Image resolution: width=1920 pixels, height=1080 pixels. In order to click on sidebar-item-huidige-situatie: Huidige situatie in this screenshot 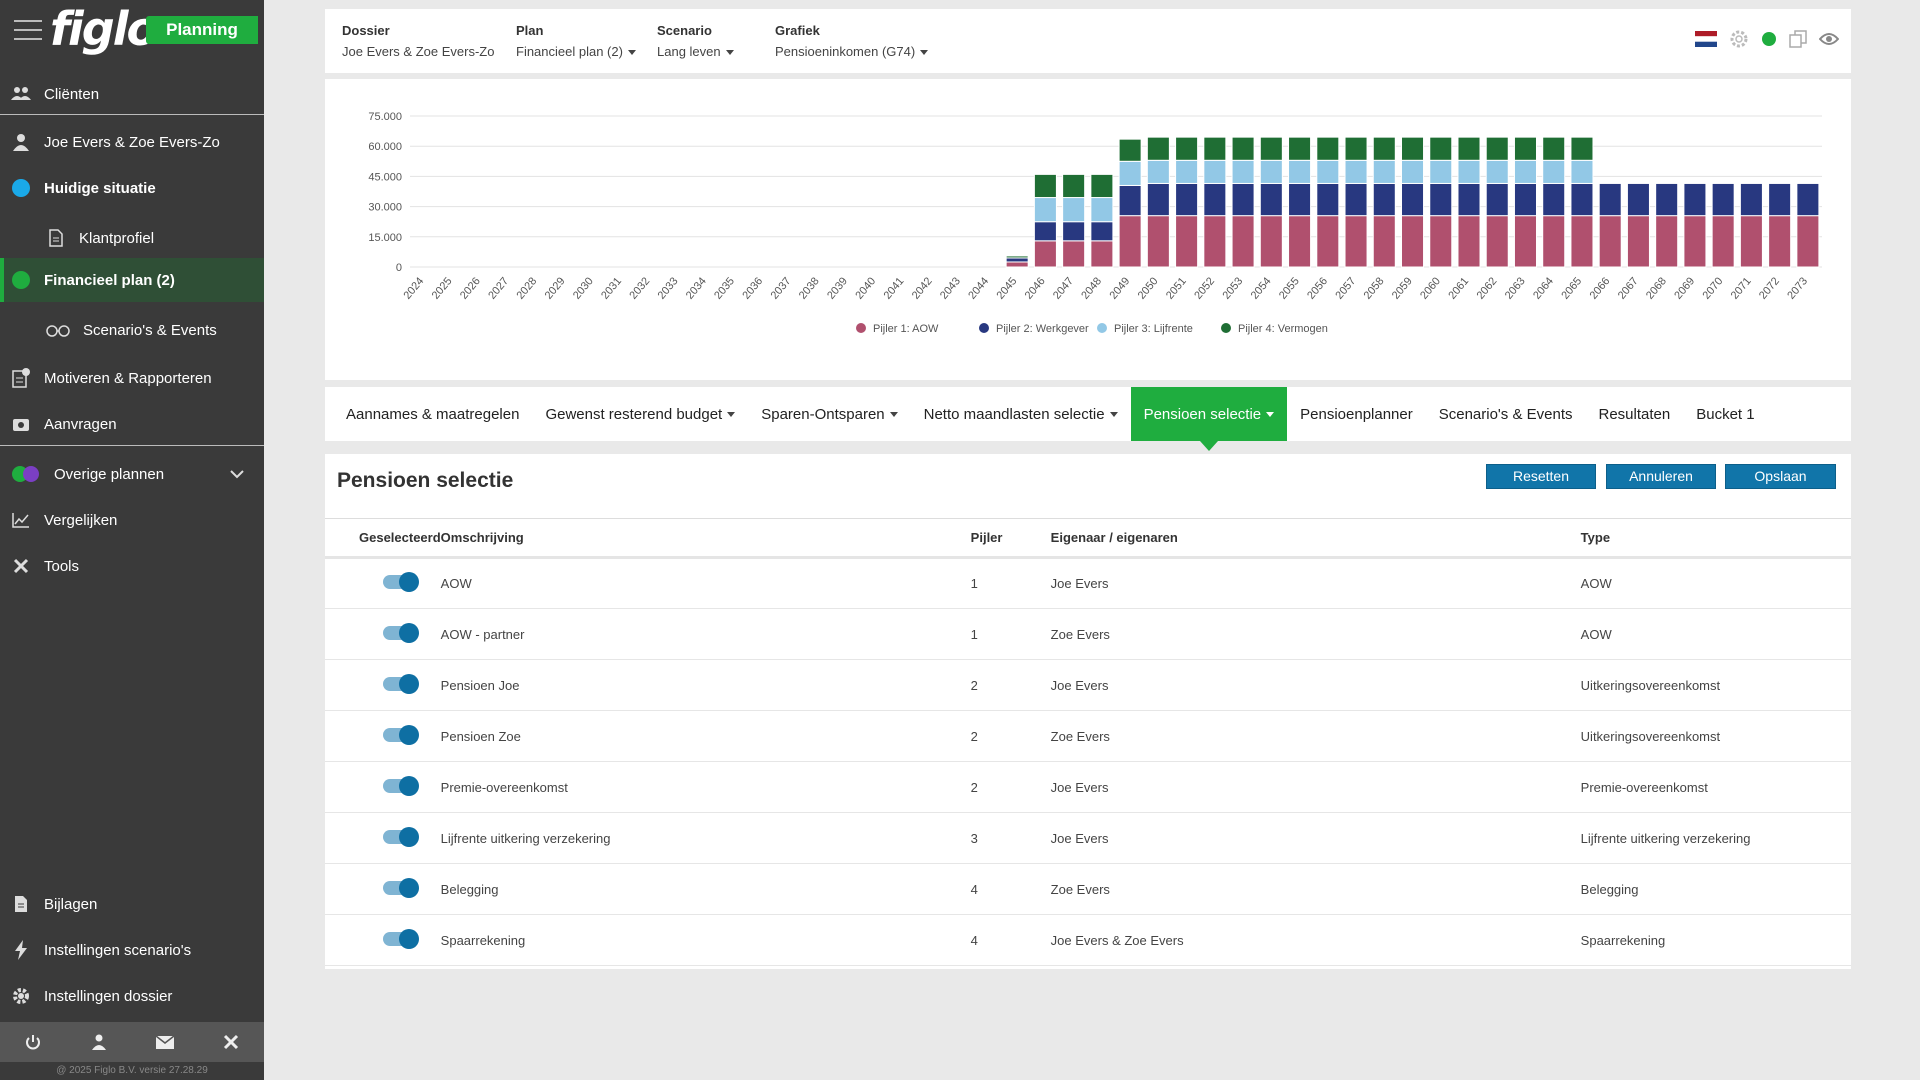, I will do `click(132, 188)`.